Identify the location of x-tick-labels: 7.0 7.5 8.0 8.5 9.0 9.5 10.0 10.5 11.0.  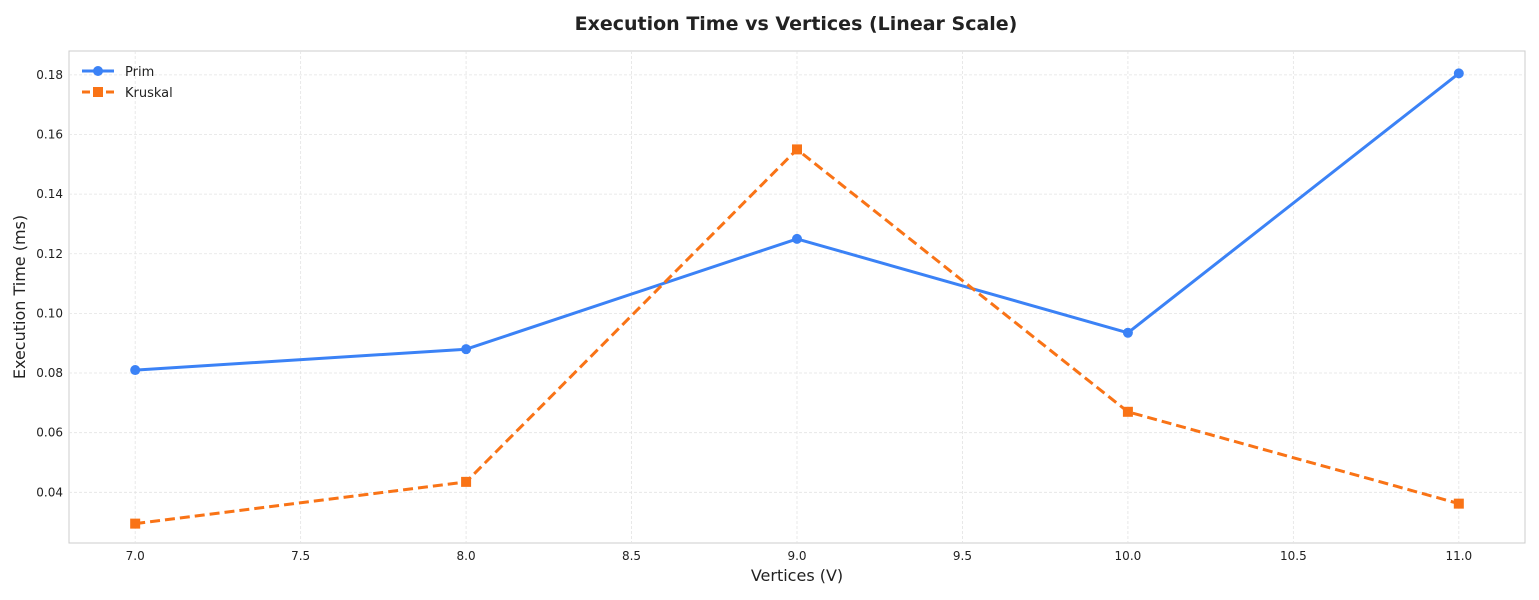
(799, 556).